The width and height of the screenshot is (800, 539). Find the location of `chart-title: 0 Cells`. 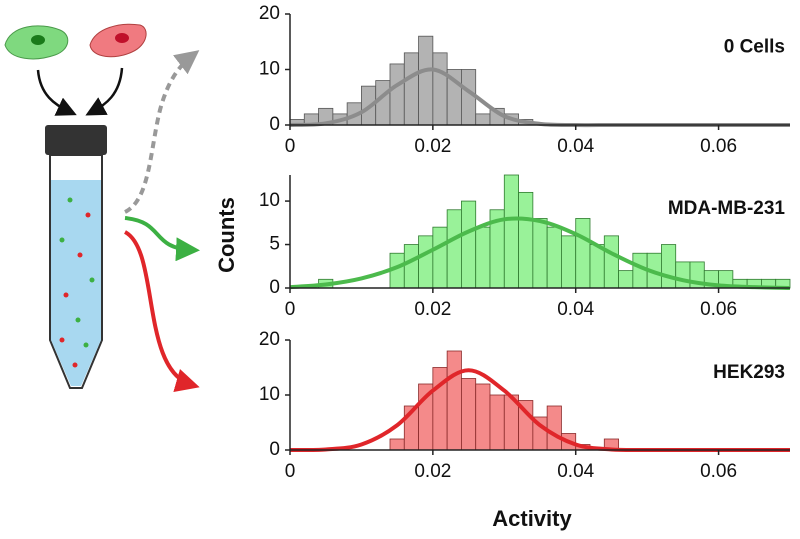

chart-title: 0 Cells is located at coordinates (754, 46).